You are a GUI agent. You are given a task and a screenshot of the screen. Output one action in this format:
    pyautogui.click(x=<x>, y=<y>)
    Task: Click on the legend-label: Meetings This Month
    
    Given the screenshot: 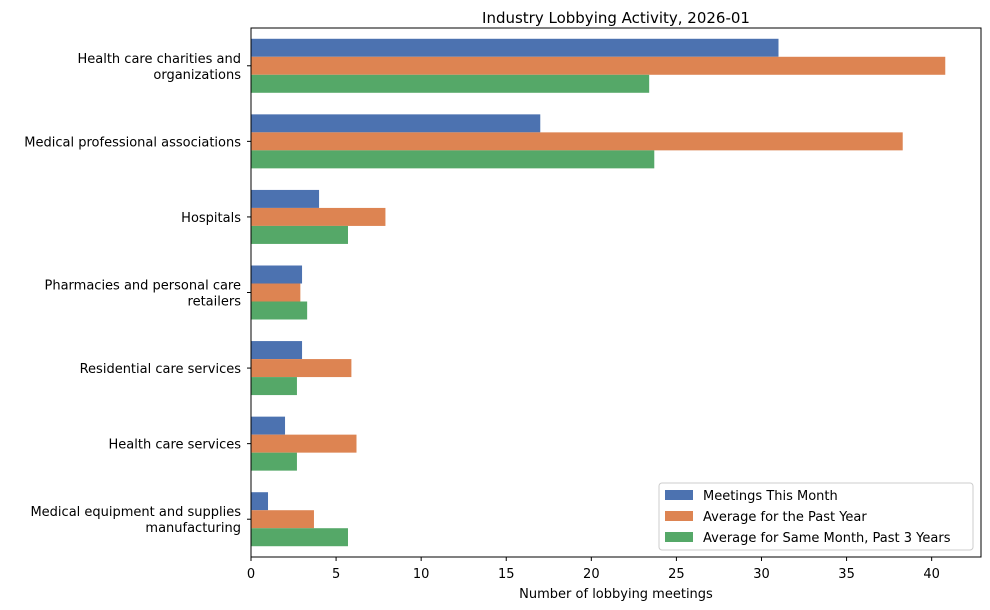 What is the action you would take?
    pyautogui.click(x=770, y=496)
    